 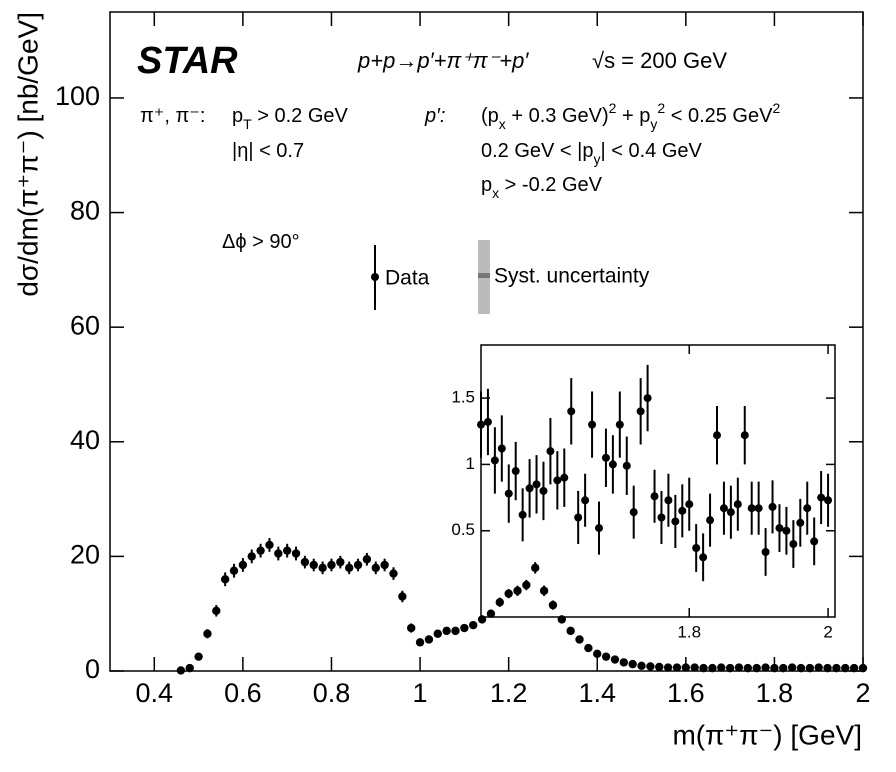 I want to click on annotation-part: STAR, so click(x=187, y=61).